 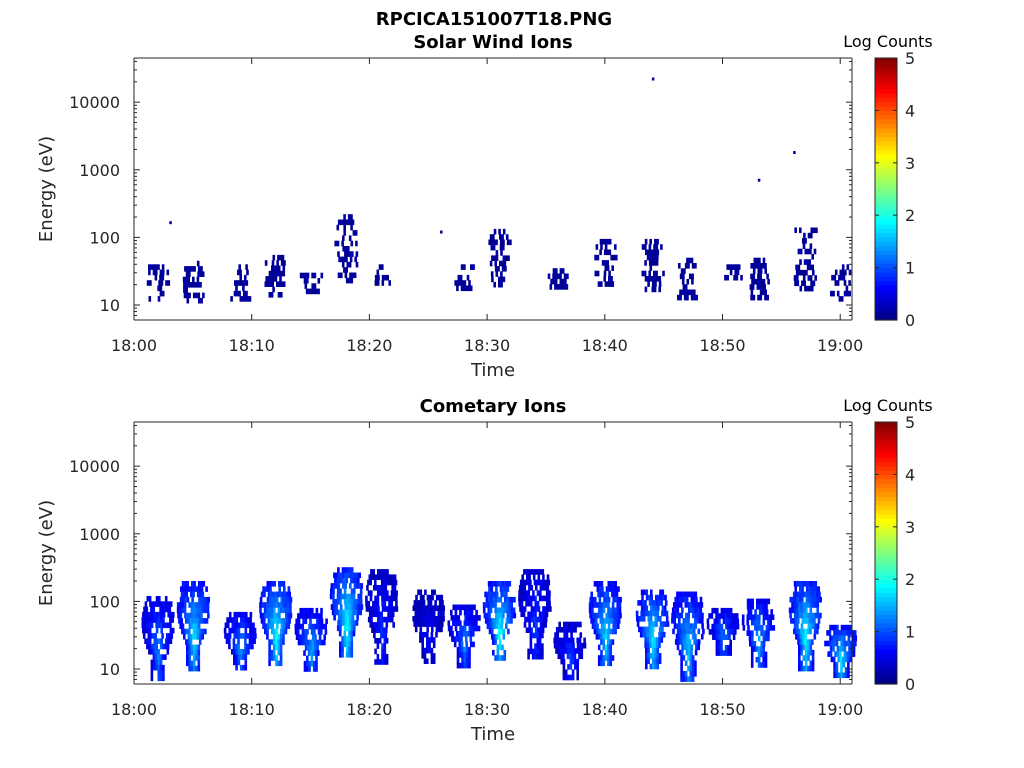 I want to click on heatmap-cluster, so click(x=570, y=651).